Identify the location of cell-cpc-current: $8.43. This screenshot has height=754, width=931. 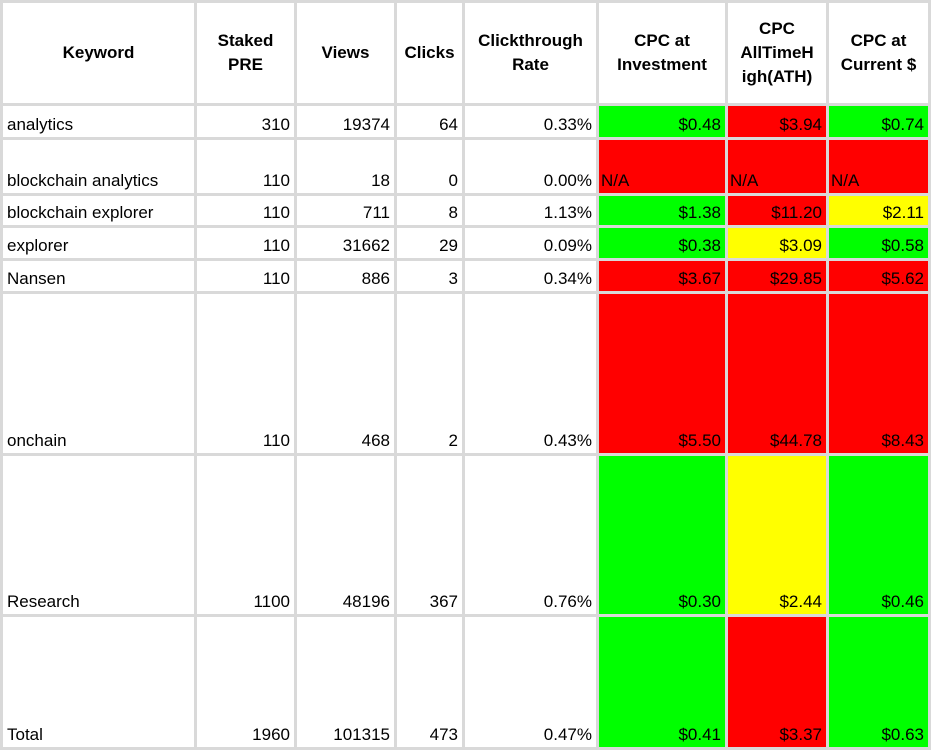
(880, 375).